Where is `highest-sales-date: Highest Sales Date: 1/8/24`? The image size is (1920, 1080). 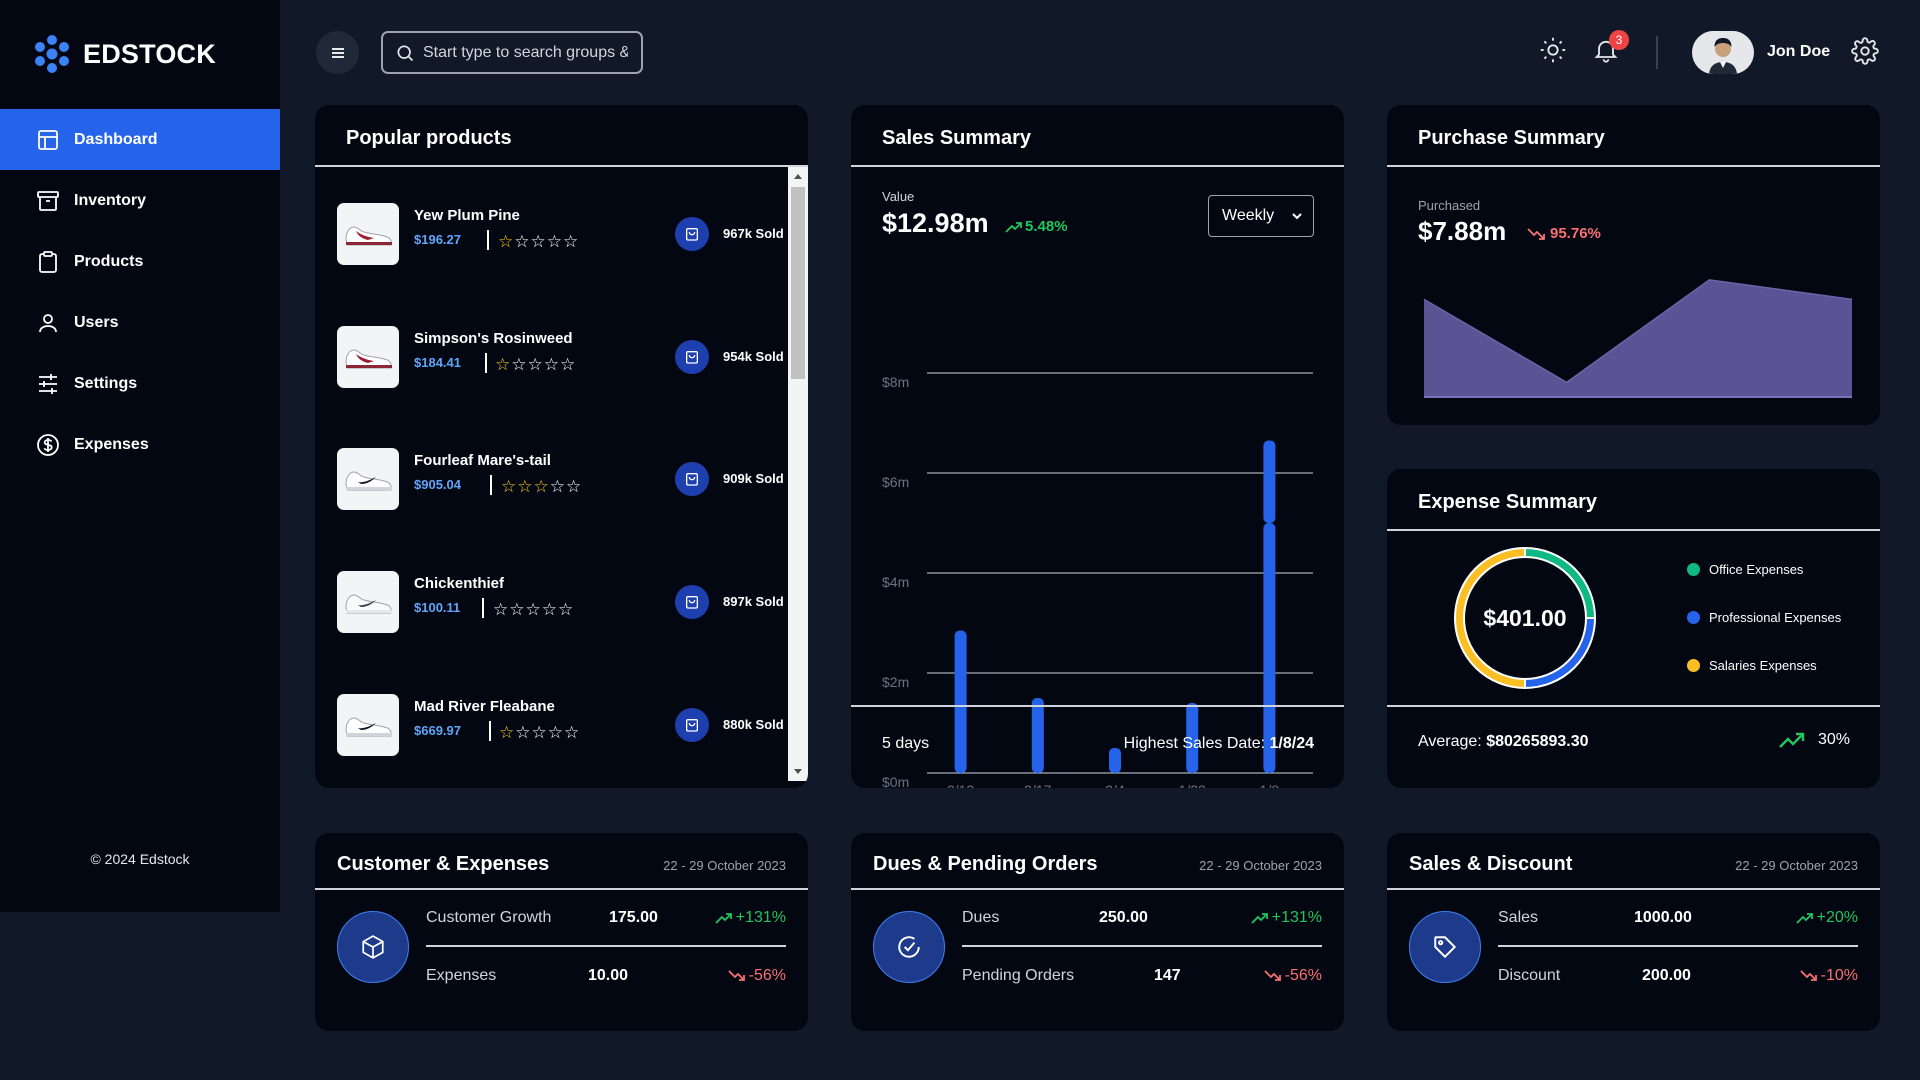 highest-sales-date: Highest Sales Date: 1/8/24 is located at coordinates (1219, 744).